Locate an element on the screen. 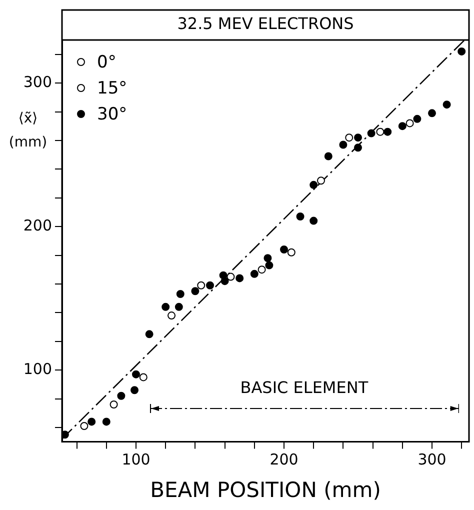 The width and height of the screenshot is (474, 510). y-tick-label: 300 is located at coordinates (37, 81).